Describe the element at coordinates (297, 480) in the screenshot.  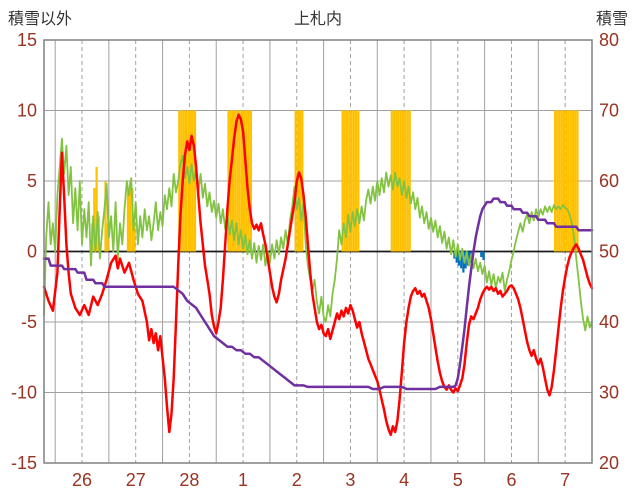
I see `x-axis-tick: 2` at that location.